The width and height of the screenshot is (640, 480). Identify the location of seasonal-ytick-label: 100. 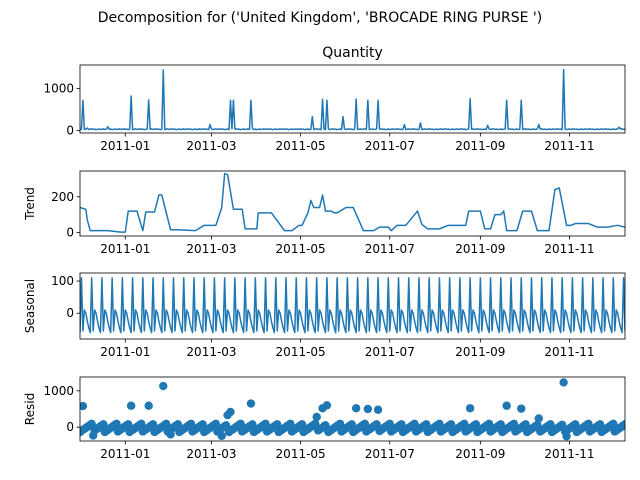
(62, 281).